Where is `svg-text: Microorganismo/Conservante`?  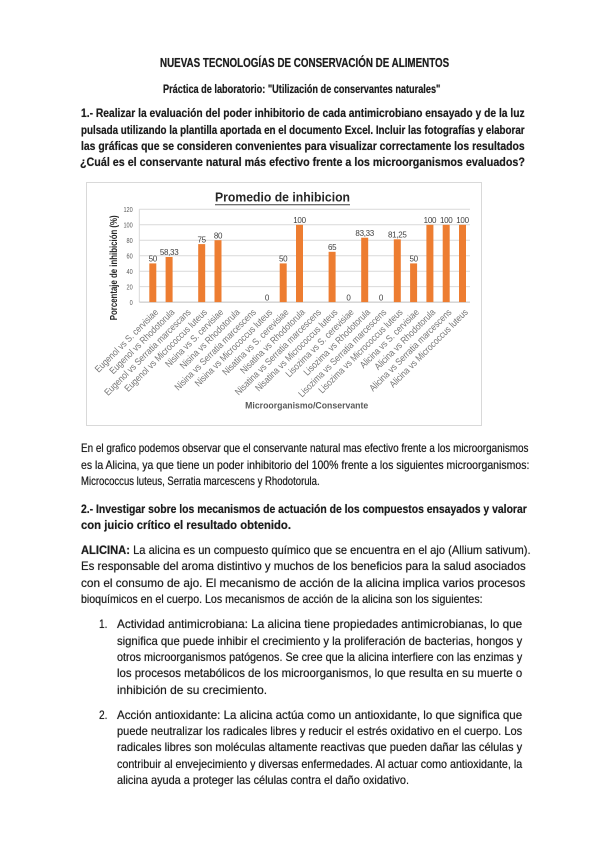 svg-text: Microorganismo/Conservante is located at coordinates (306, 405).